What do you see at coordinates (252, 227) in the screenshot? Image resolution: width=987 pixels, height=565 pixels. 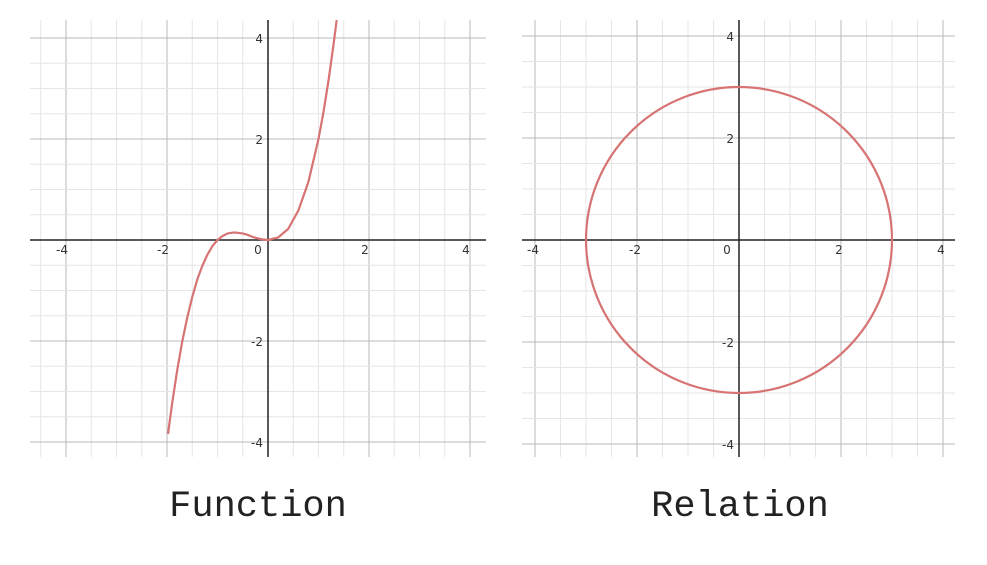 I see `function-curve` at bounding box center [252, 227].